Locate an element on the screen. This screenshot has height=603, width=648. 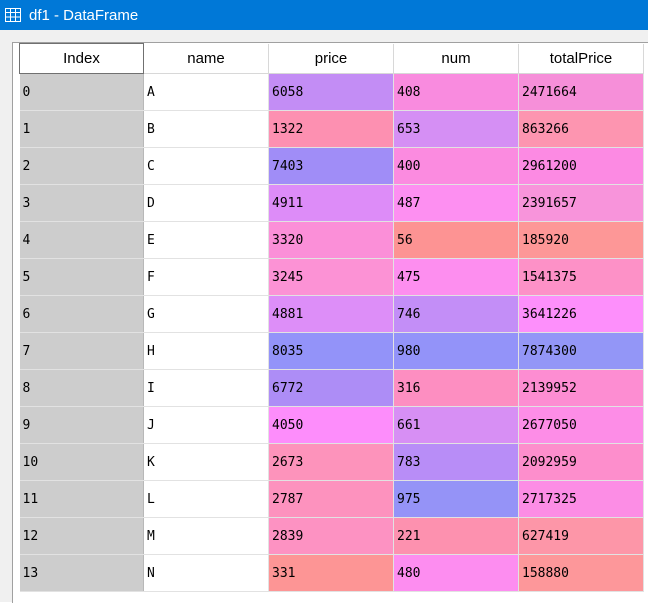
table-row: 7 H 8035 980 7874300 is located at coordinates (331, 351).